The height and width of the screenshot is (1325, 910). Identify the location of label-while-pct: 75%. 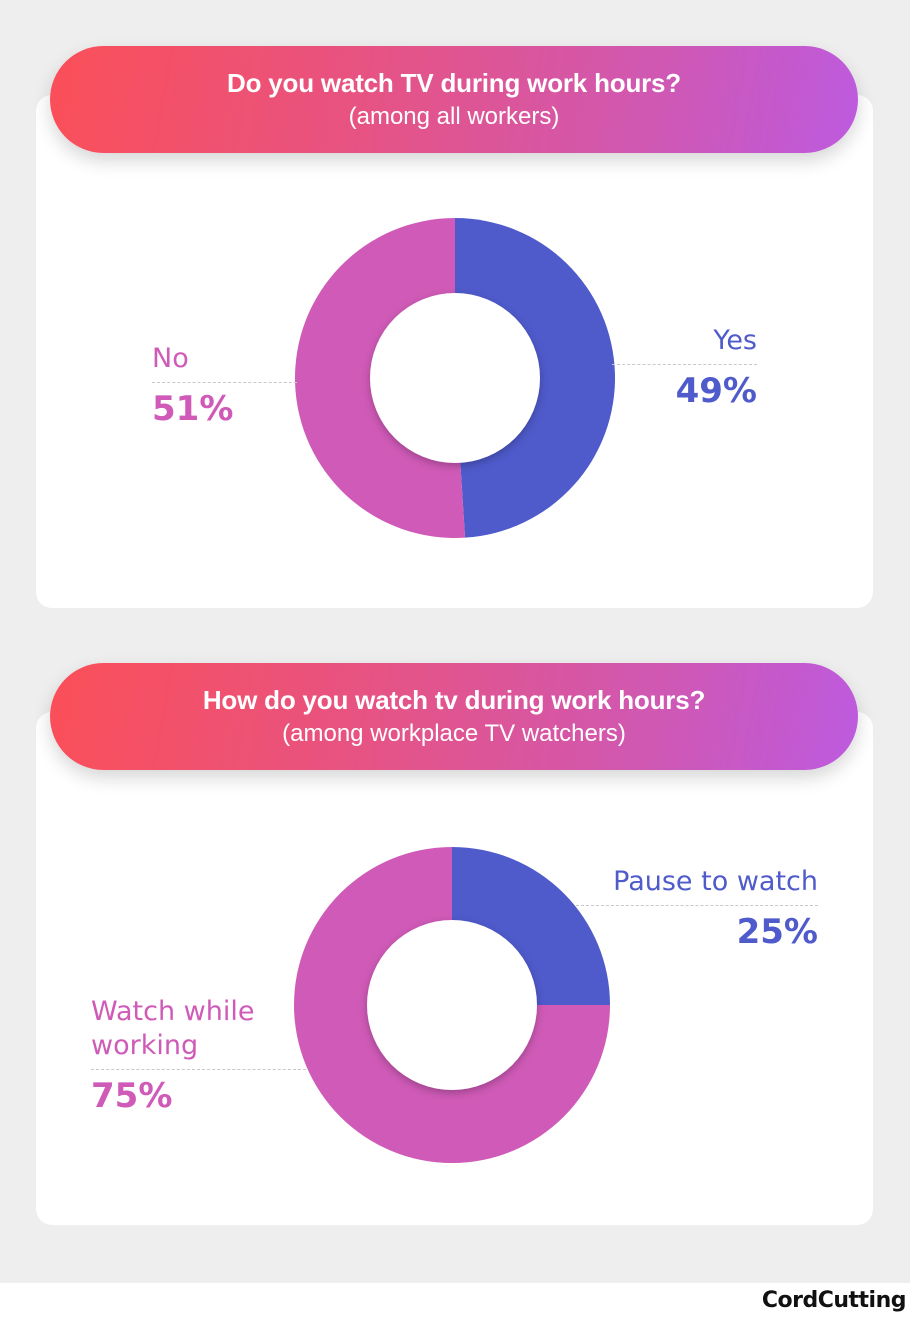
(132, 1096).